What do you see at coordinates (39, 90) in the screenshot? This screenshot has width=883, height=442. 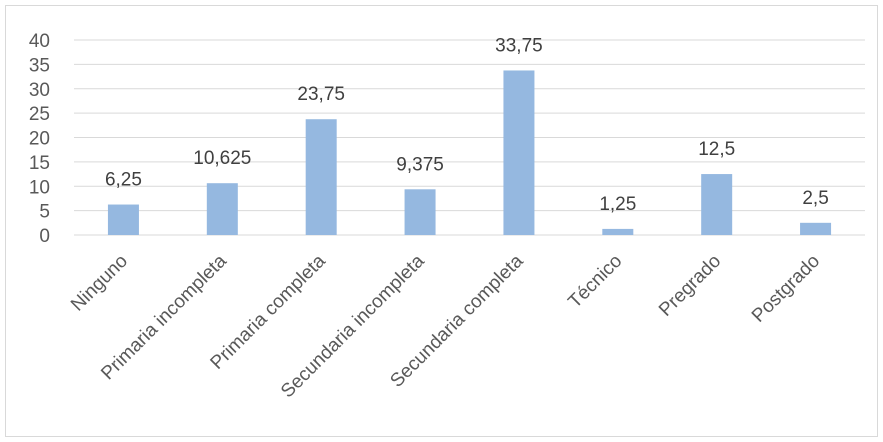 I see `y-tick-label: 30` at bounding box center [39, 90].